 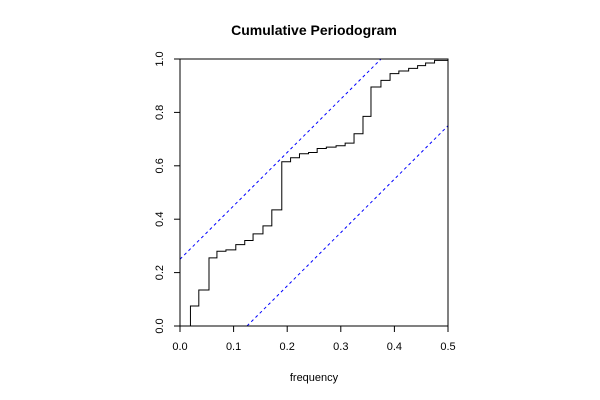 What do you see at coordinates (160, 325) in the screenshot?
I see `y-tick-label: 0.0` at bounding box center [160, 325].